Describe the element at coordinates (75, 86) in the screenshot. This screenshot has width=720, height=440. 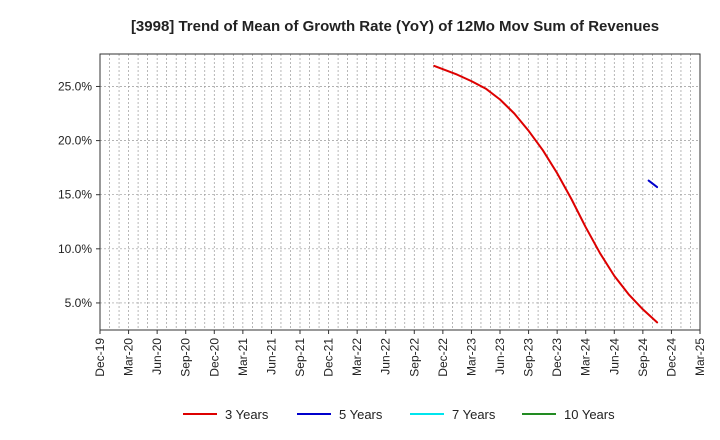
I see `y-tick-label: 25.0%` at that location.